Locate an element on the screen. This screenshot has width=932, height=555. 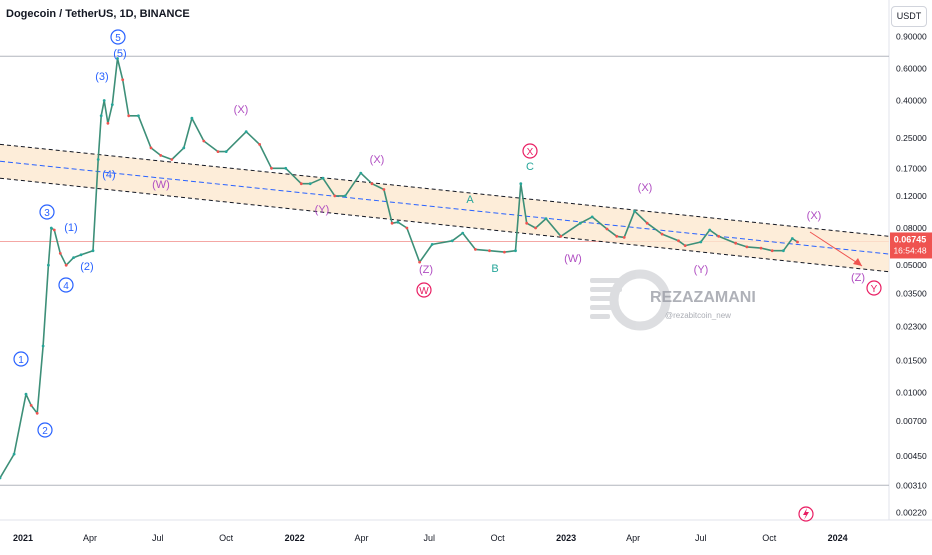
wave-label: (5) is located at coordinates (119, 54).